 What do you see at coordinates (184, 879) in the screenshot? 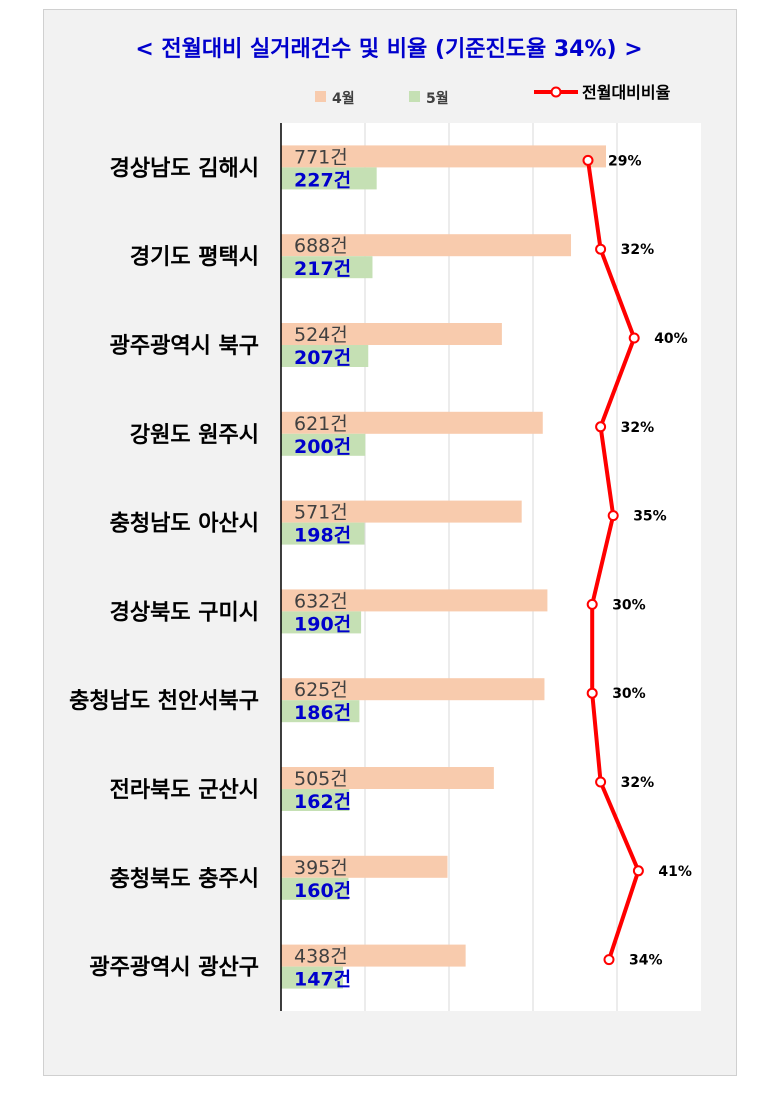
I see `category-label: 충청북도 충주시` at bounding box center [184, 879].